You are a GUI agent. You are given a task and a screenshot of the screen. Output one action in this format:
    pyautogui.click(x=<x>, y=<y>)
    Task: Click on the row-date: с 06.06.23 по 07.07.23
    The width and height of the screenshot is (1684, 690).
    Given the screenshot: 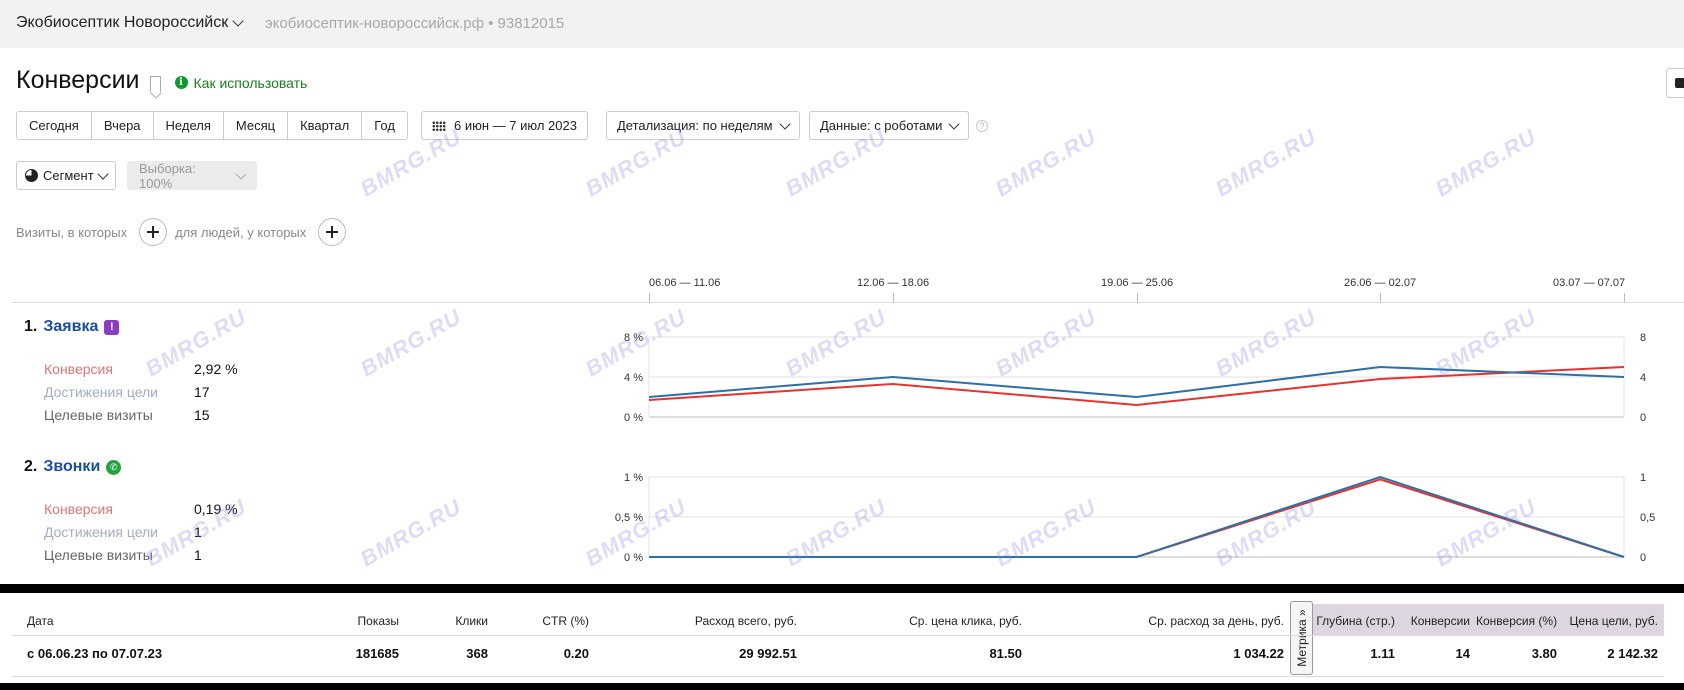 What is the action you would take?
    pyautogui.click(x=95, y=653)
    